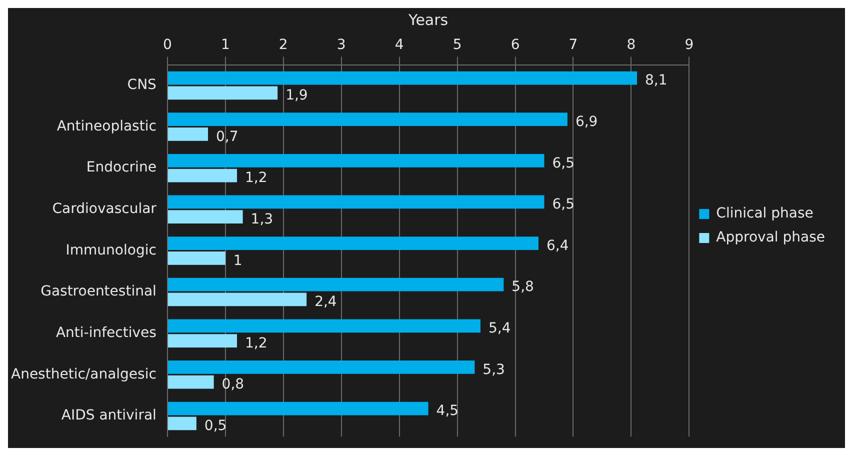  Describe the element at coordinates (225, 45) in the screenshot. I see `x-tick-label: 1` at that location.